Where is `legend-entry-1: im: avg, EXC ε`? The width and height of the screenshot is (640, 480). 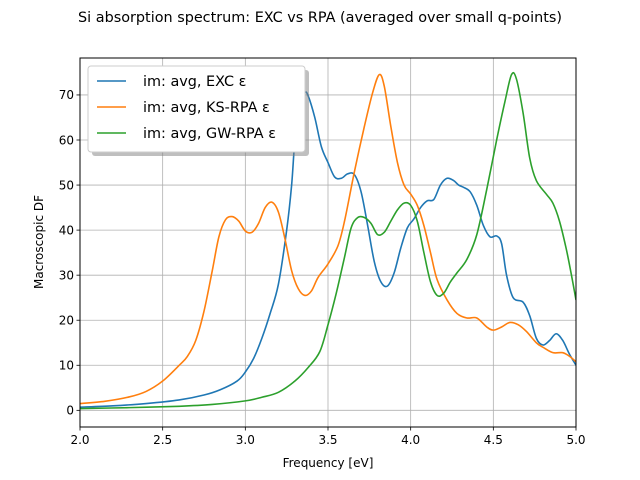 legend-entry-1: im: avg, EXC ε is located at coordinates (194, 82).